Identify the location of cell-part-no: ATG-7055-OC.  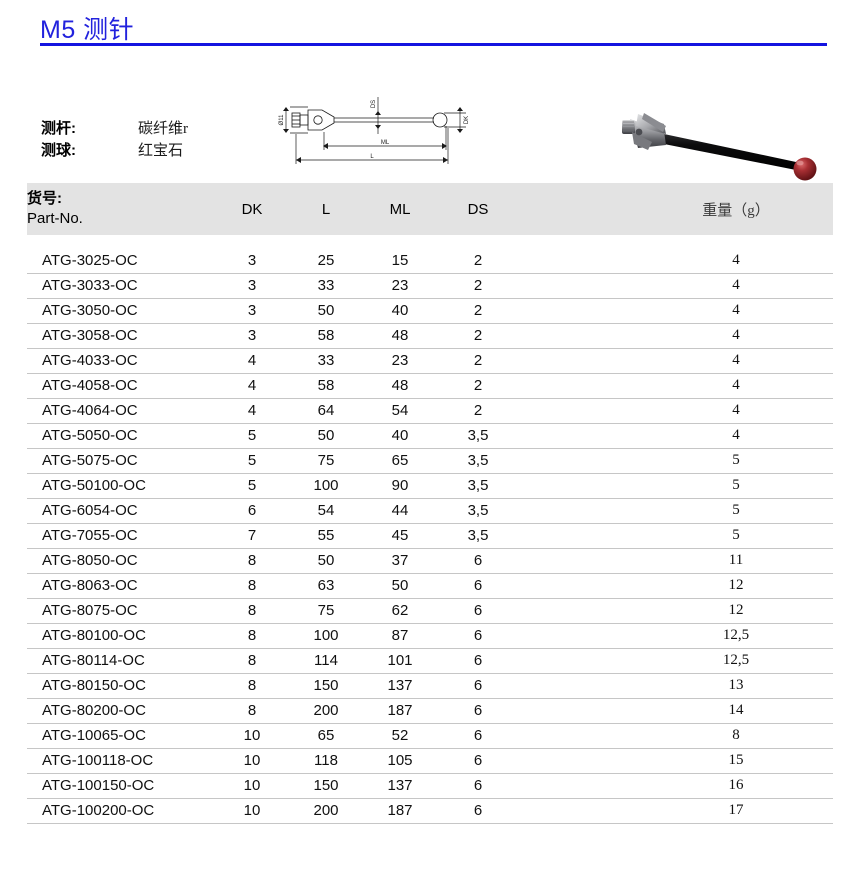
(121, 536).